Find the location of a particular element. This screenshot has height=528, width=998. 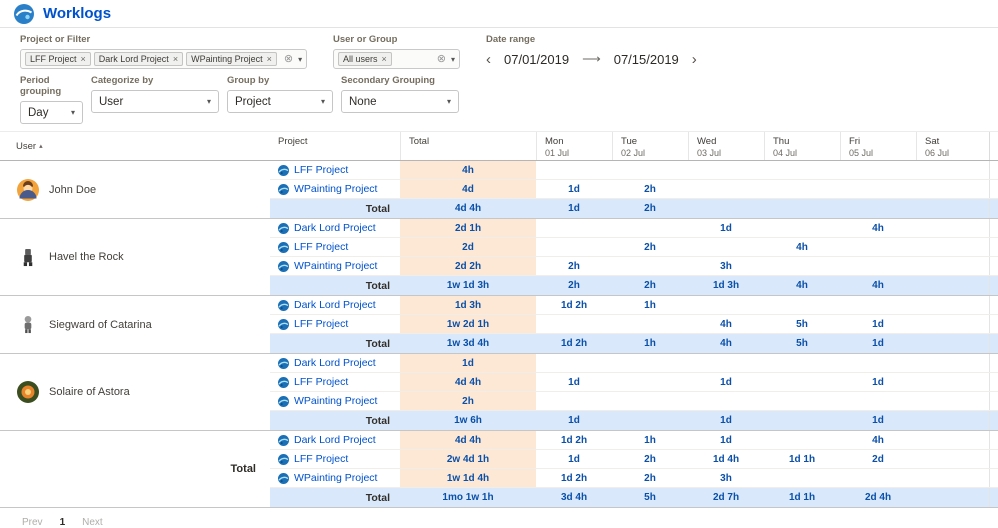

date-prev-icon: ‹ is located at coordinates (488, 59).